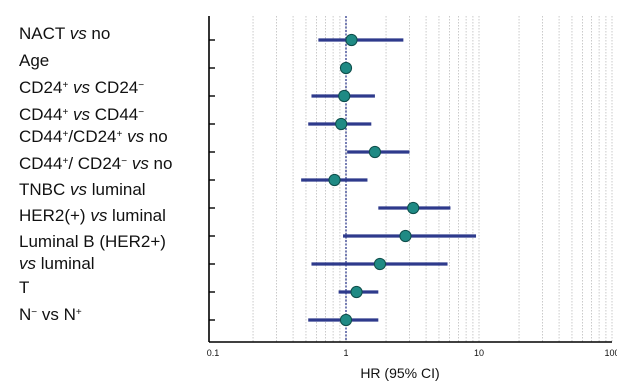 This screenshot has width=617, height=383. What do you see at coordinates (399, 373) in the screenshot?
I see `x-axis-title: HR (95% CI)` at bounding box center [399, 373].